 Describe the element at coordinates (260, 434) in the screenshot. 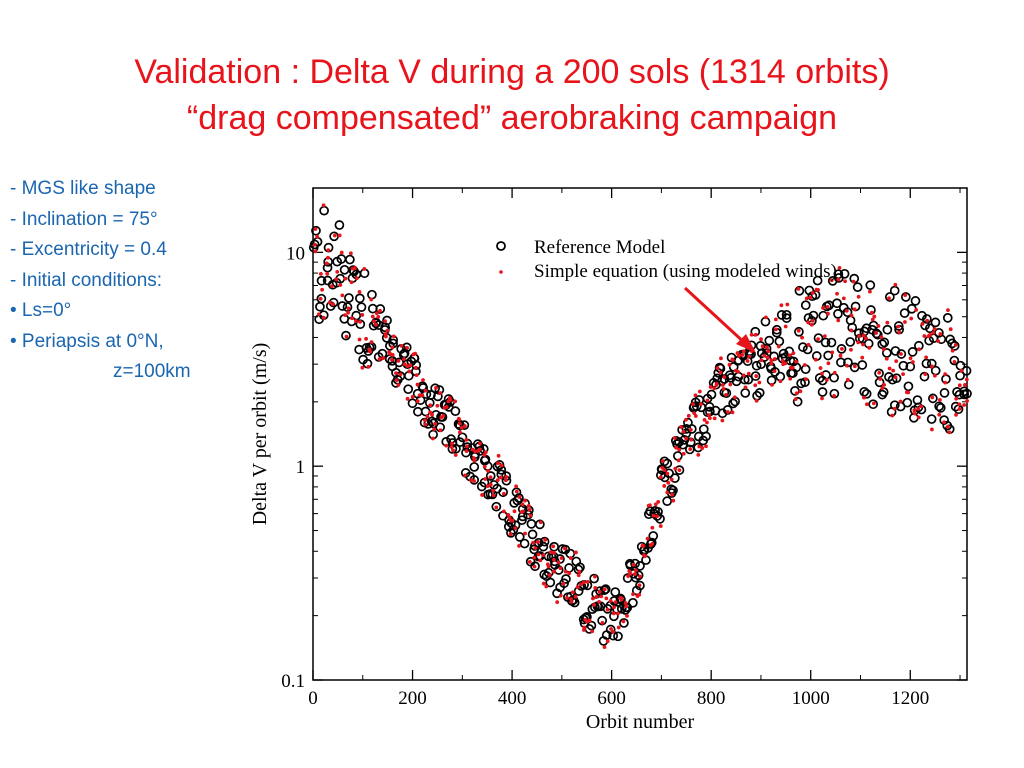

I see `y-axis-label: Delta V per orbit (m/s)` at that location.